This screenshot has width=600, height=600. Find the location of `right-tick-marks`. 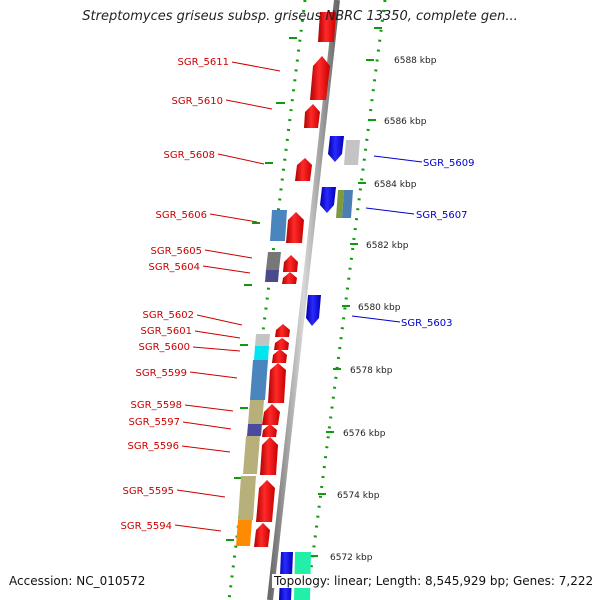

right-tick-marks is located at coordinates (346, 292).